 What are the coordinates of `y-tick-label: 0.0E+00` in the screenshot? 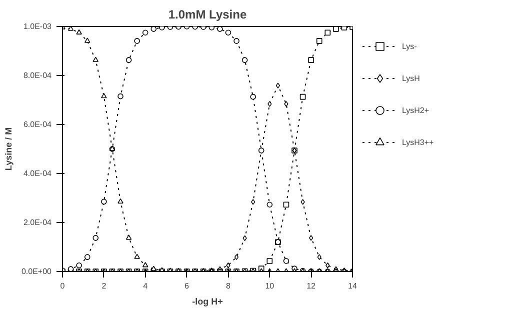 It's located at (36, 271).